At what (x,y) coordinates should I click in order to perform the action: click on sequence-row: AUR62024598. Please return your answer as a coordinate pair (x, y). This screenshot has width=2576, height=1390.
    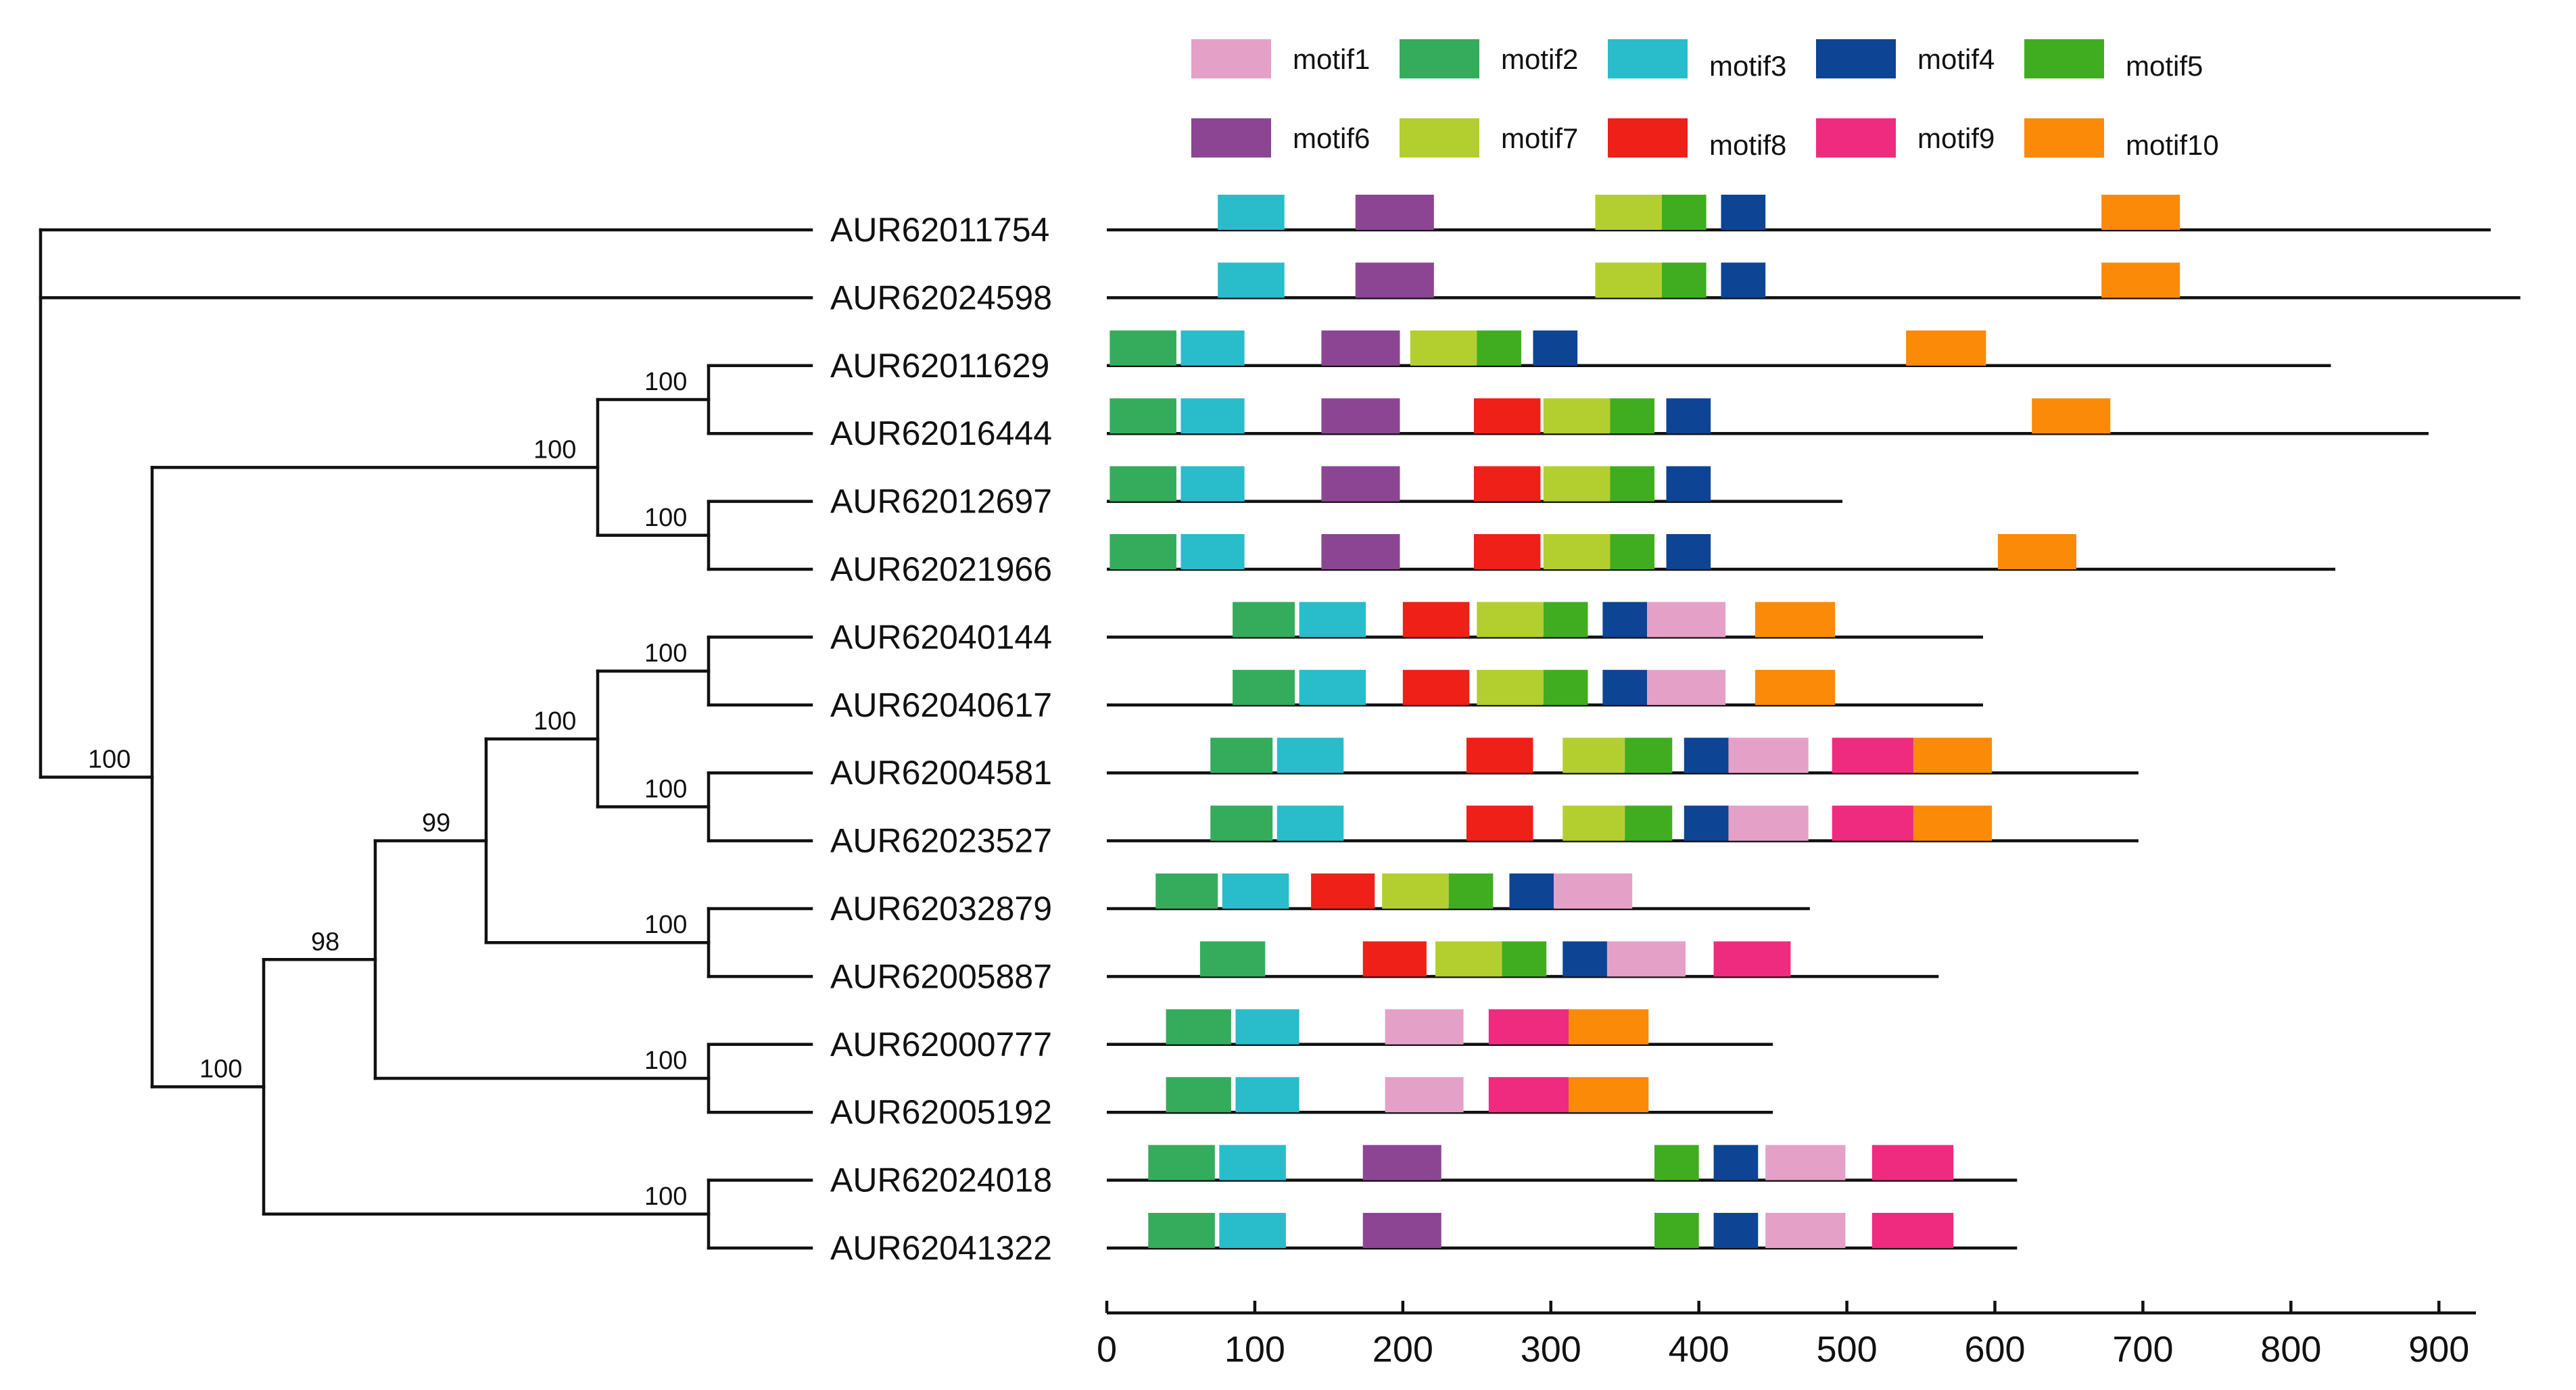
    Looking at the image, I should click on (1675, 289).